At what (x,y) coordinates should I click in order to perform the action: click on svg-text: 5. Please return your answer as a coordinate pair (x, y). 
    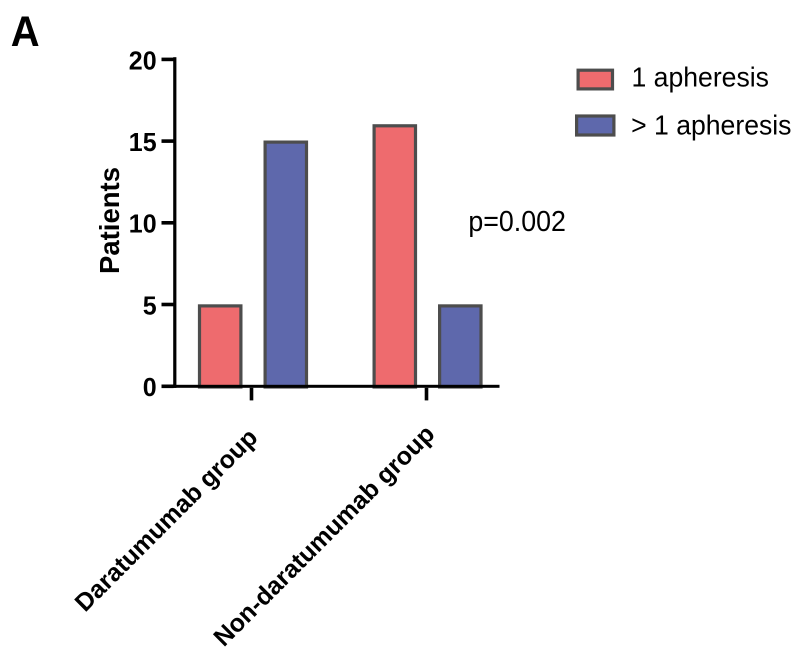
    Looking at the image, I should click on (150, 306).